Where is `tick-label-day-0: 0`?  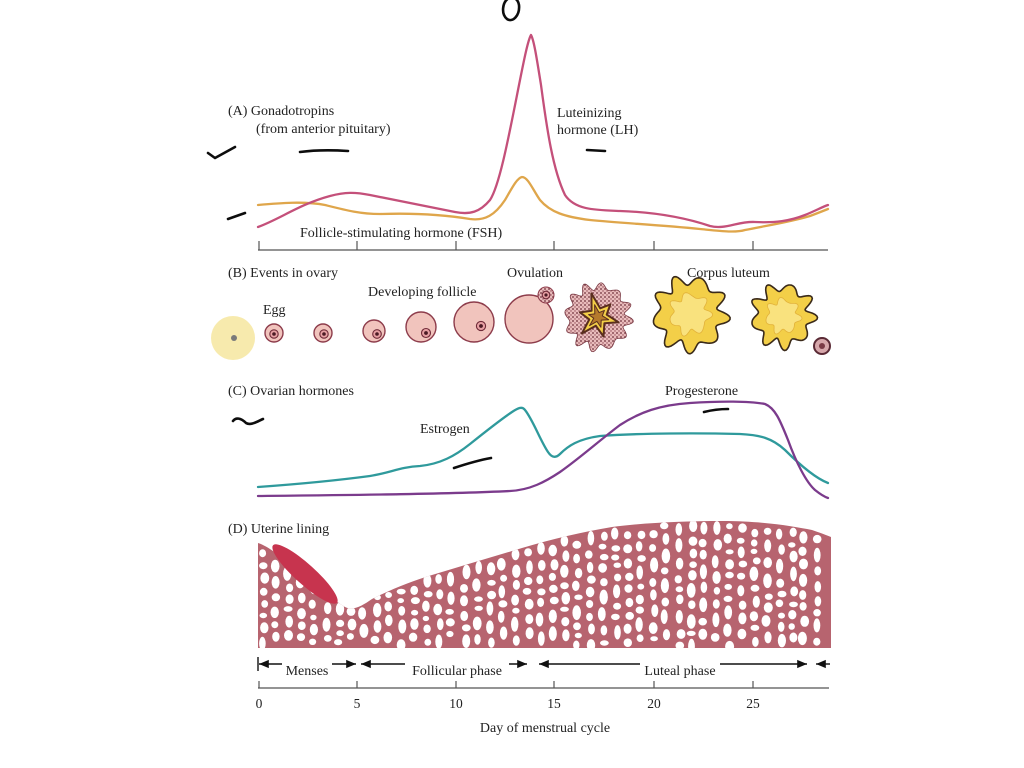 tick-label-day-0: 0 is located at coordinates (259, 703).